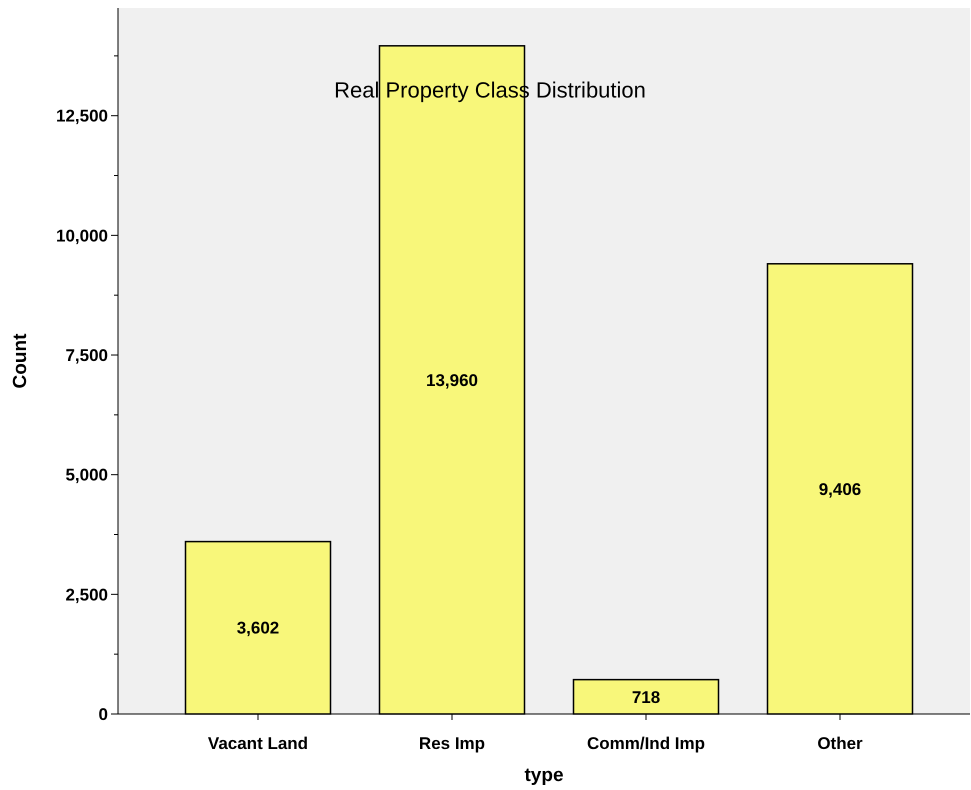  Describe the element at coordinates (20, 360) in the screenshot. I see `y-axis-title: Count` at that location.